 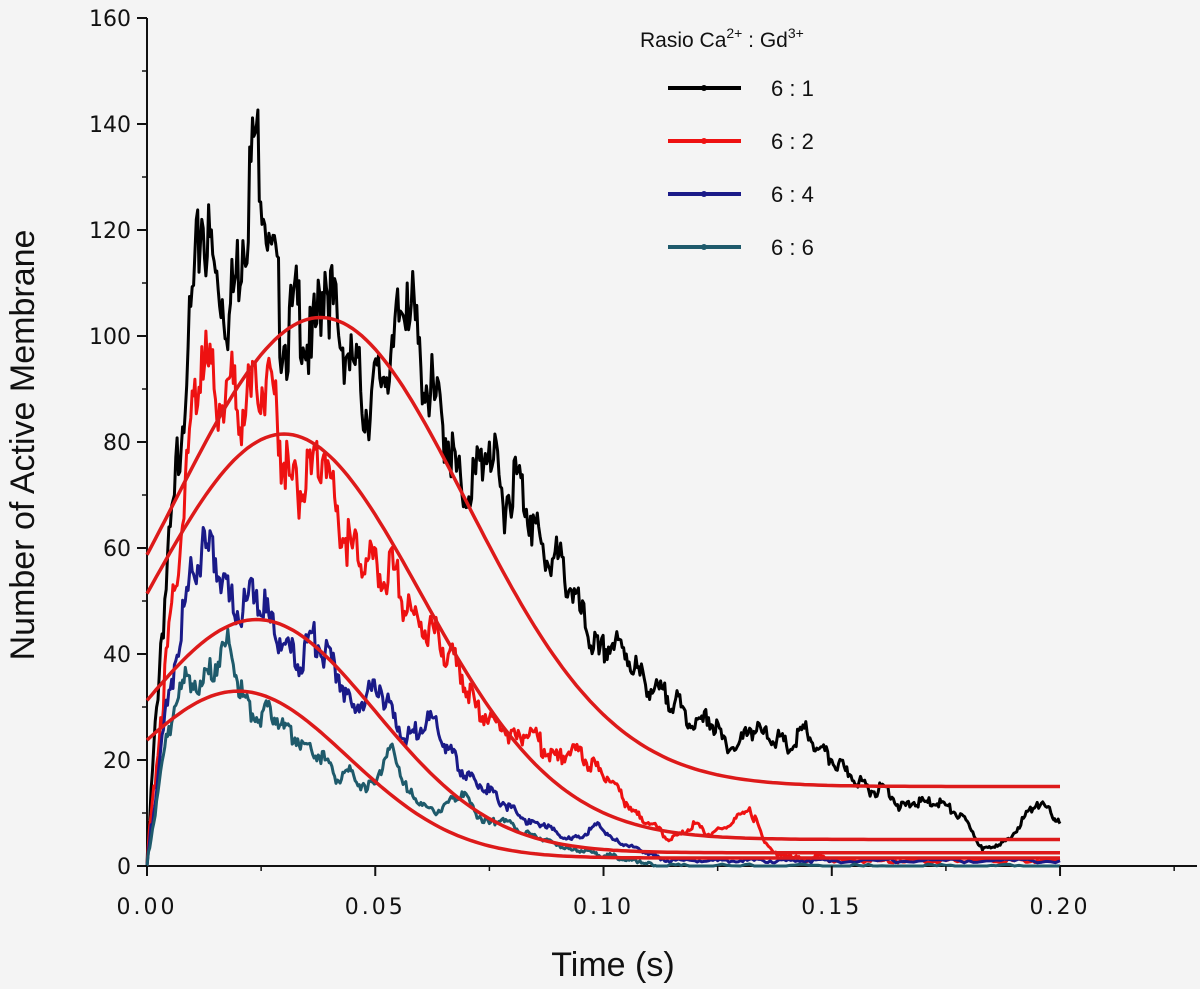 I want to click on y-tick-label: 100, so click(x=110, y=337).